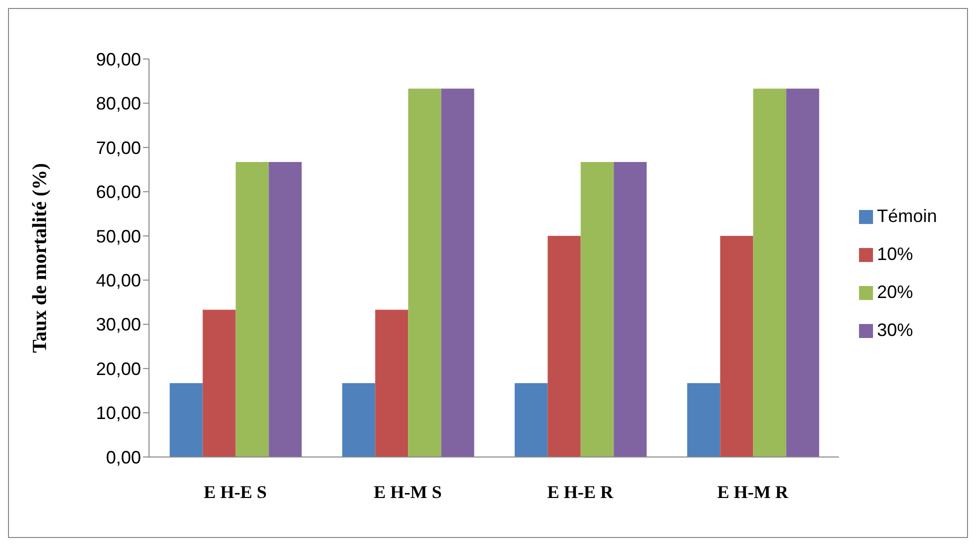 The image size is (978, 547). What do you see at coordinates (580, 492) in the screenshot?
I see `x-tick-label: E H-E R` at bounding box center [580, 492].